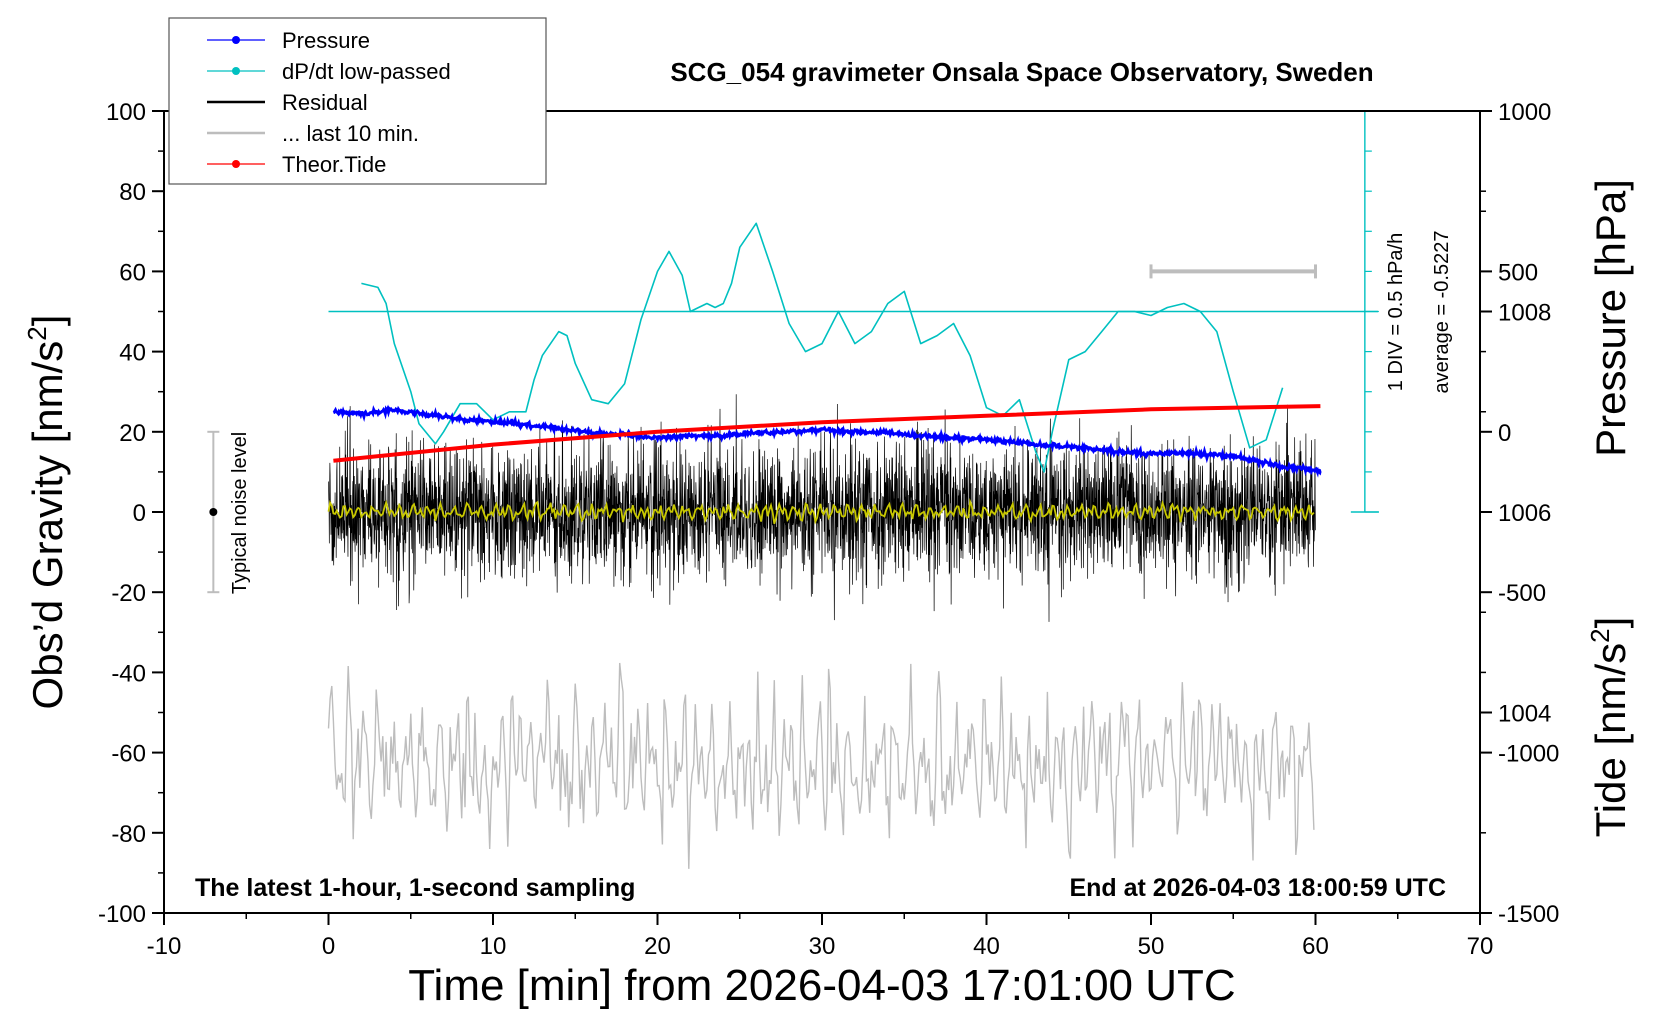 This screenshot has height=1020, width=1660. What do you see at coordinates (128, 593) in the screenshot?
I see `y-tick-label: -20` at bounding box center [128, 593].